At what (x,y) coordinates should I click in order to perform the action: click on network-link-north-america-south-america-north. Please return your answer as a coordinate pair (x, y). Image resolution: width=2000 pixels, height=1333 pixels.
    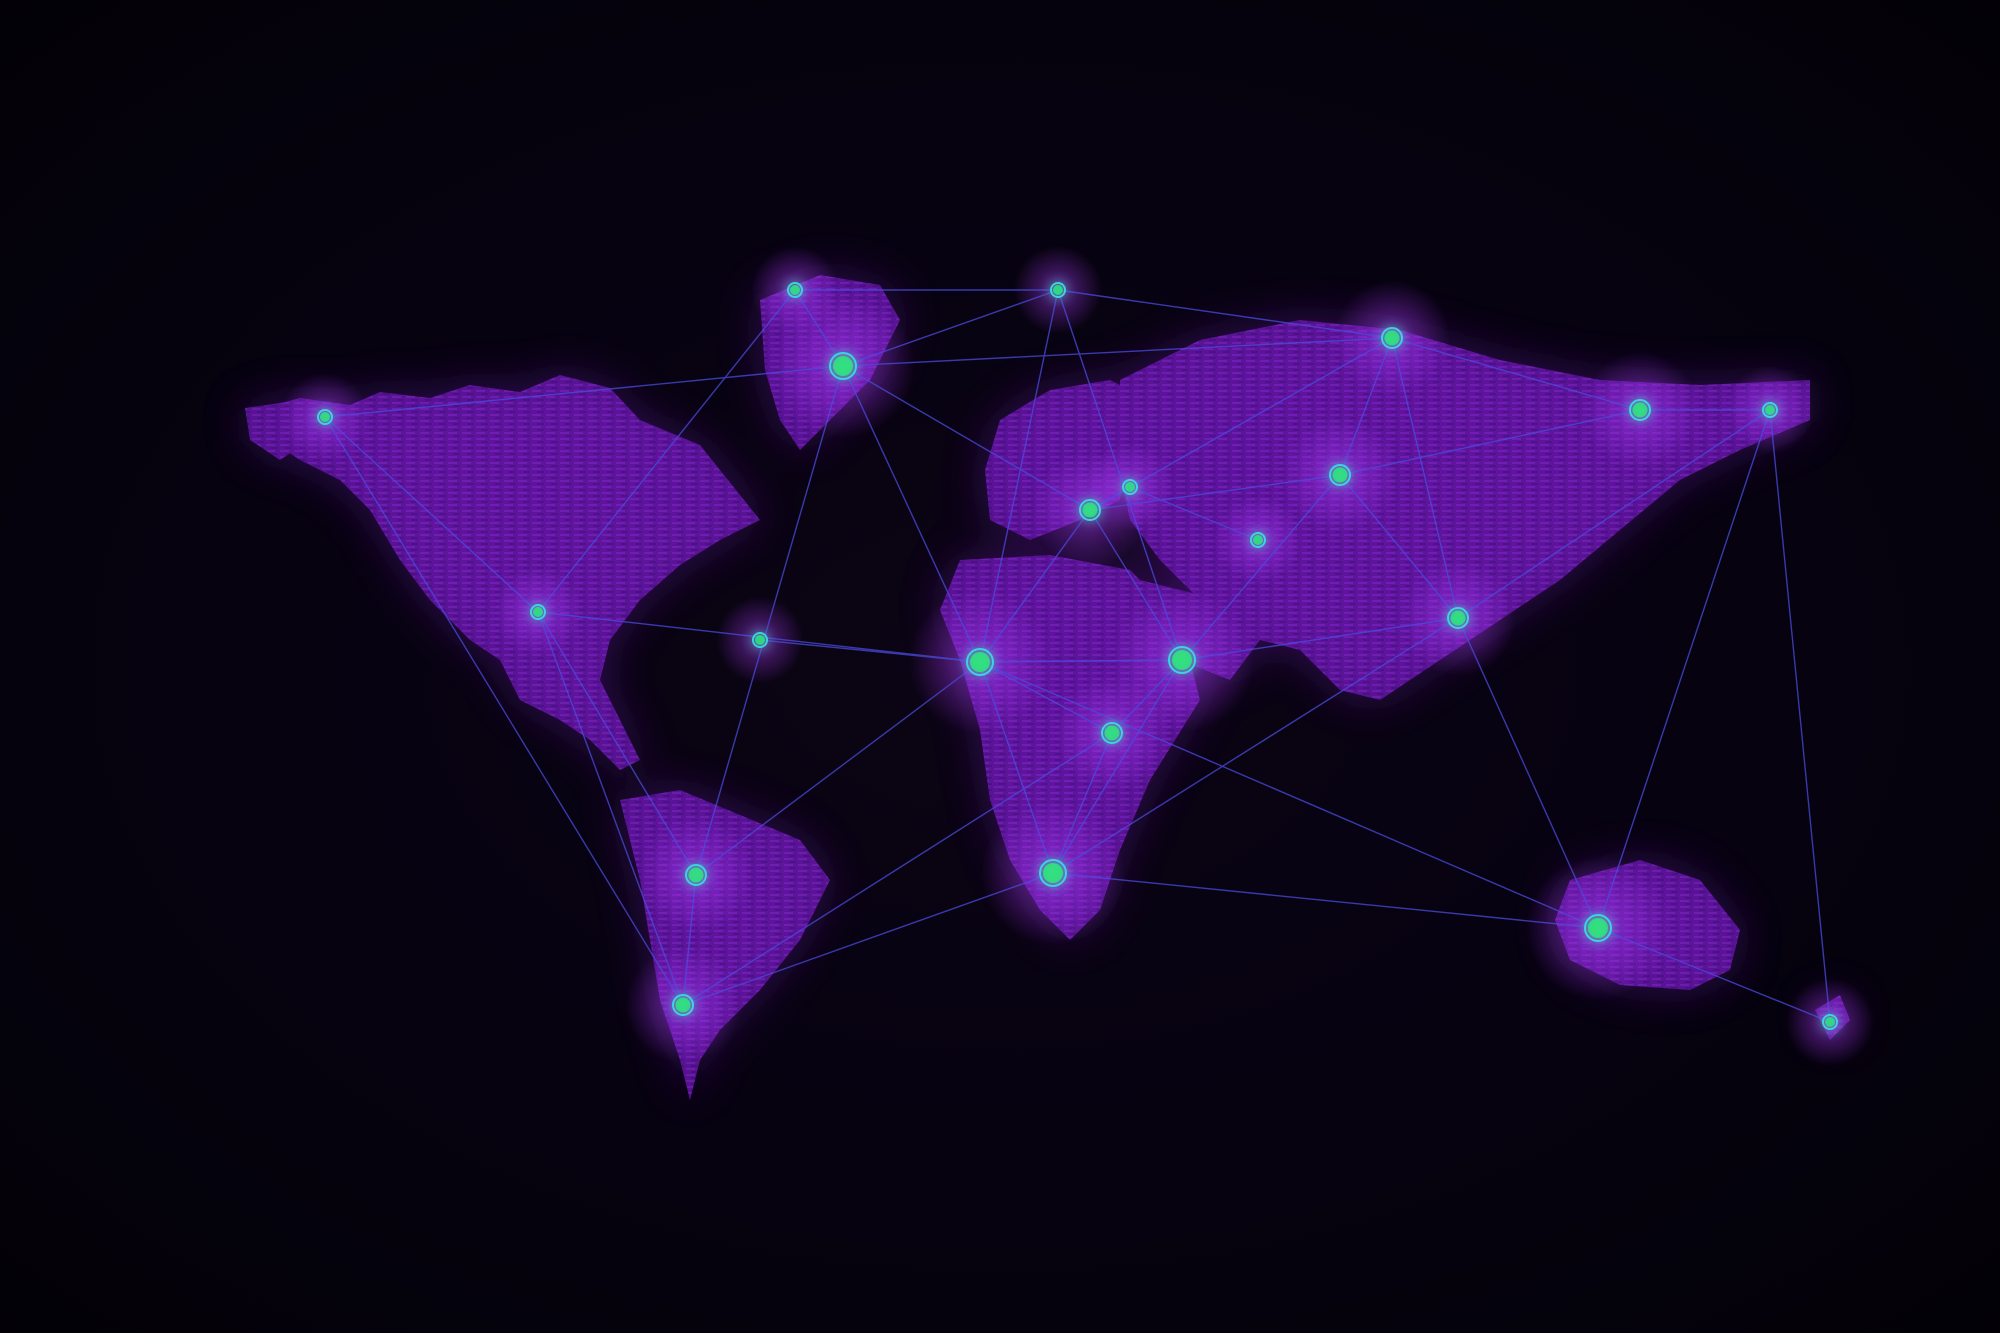
    Looking at the image, I should click on (617, 743).